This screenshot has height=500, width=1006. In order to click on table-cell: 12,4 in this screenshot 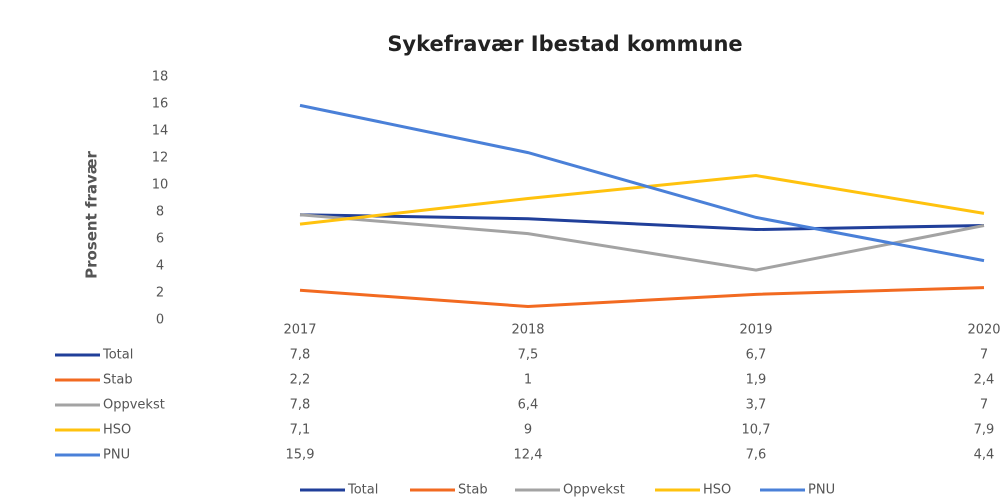, I will do `click(528, 455)`.